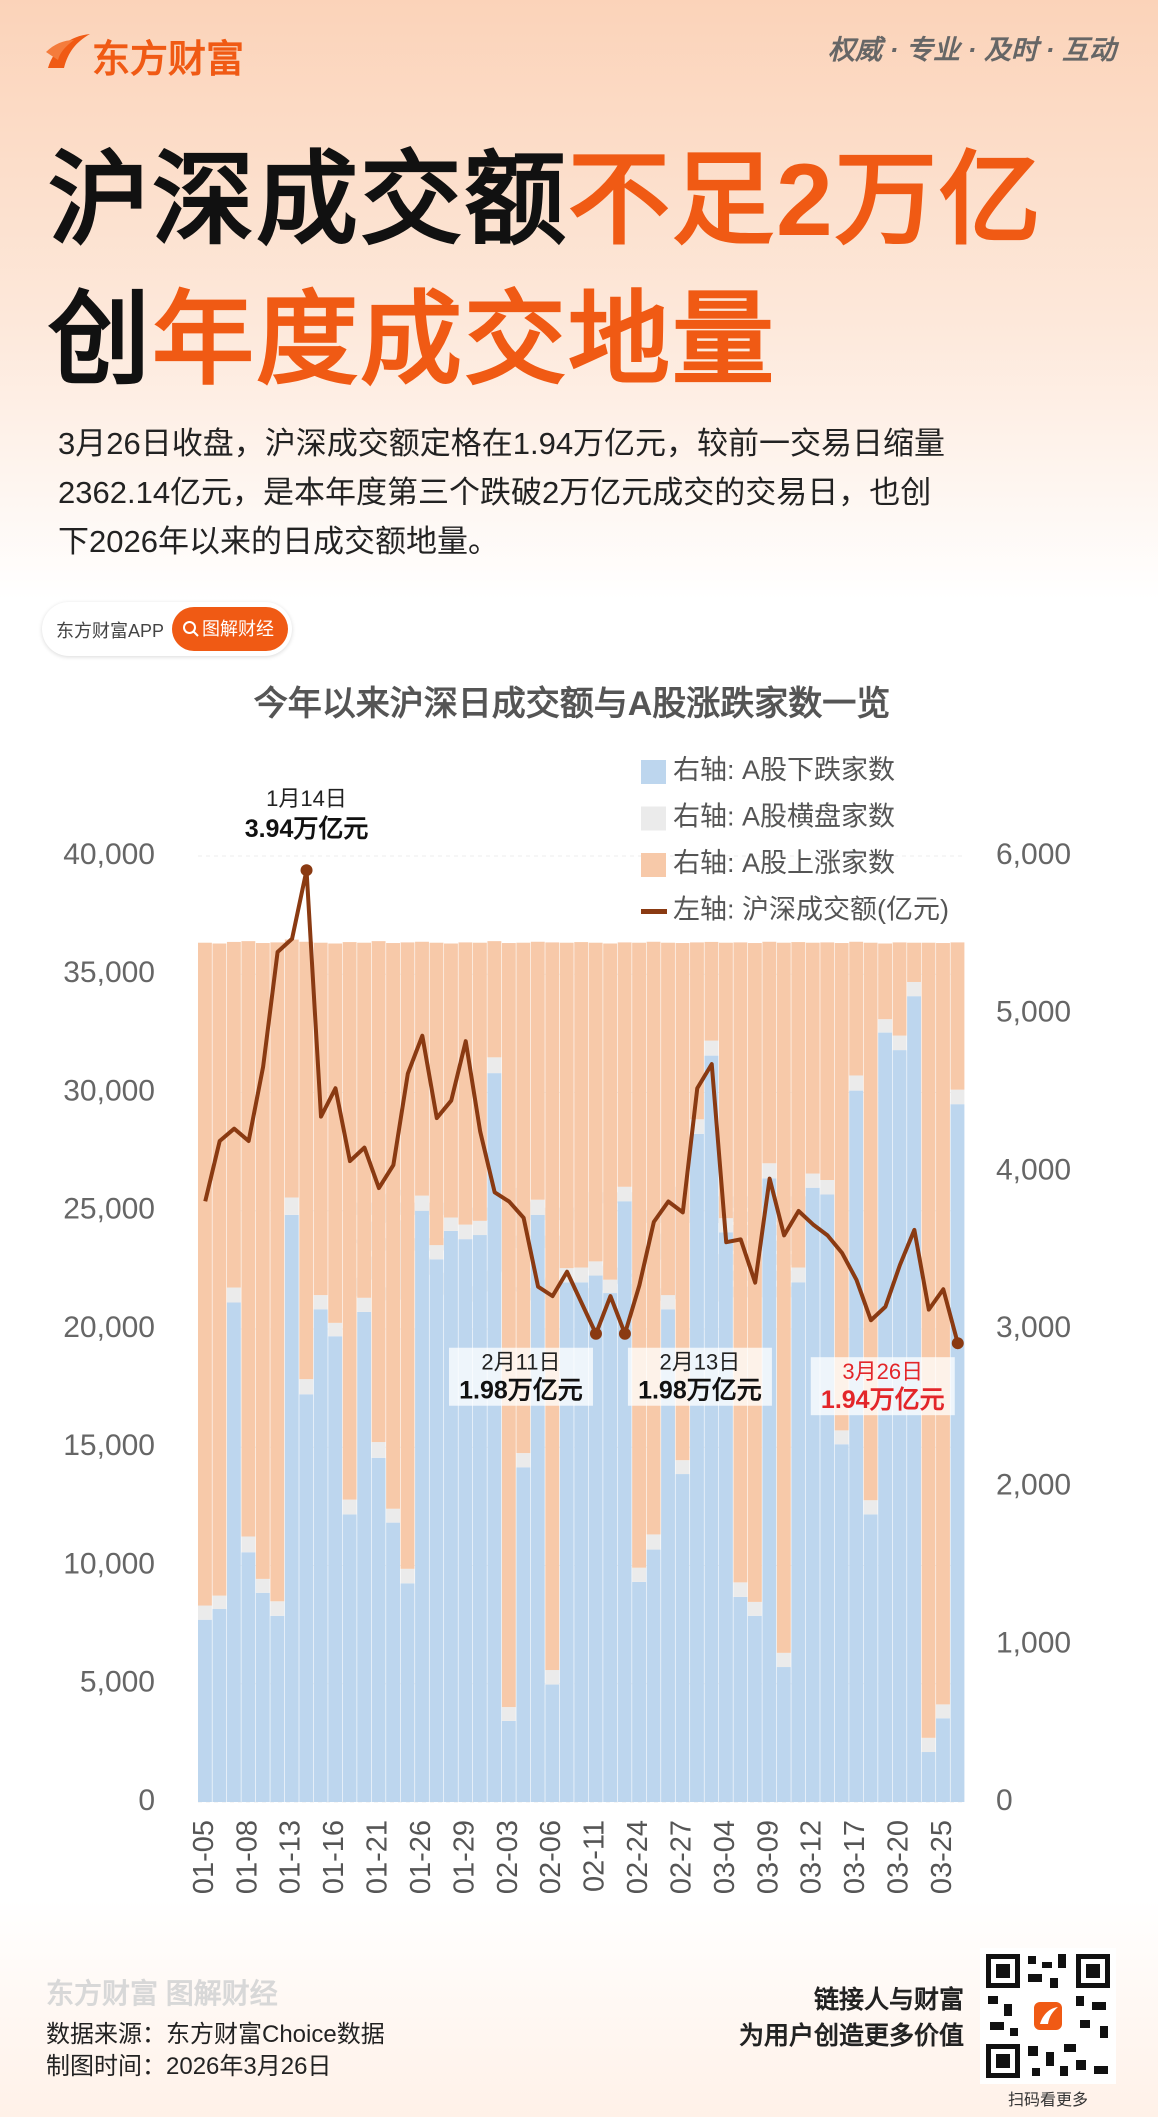 The height and width of the screenshot is (2117, 1158). I want to click on app-label: 东方财富APP, so click(110, 631).